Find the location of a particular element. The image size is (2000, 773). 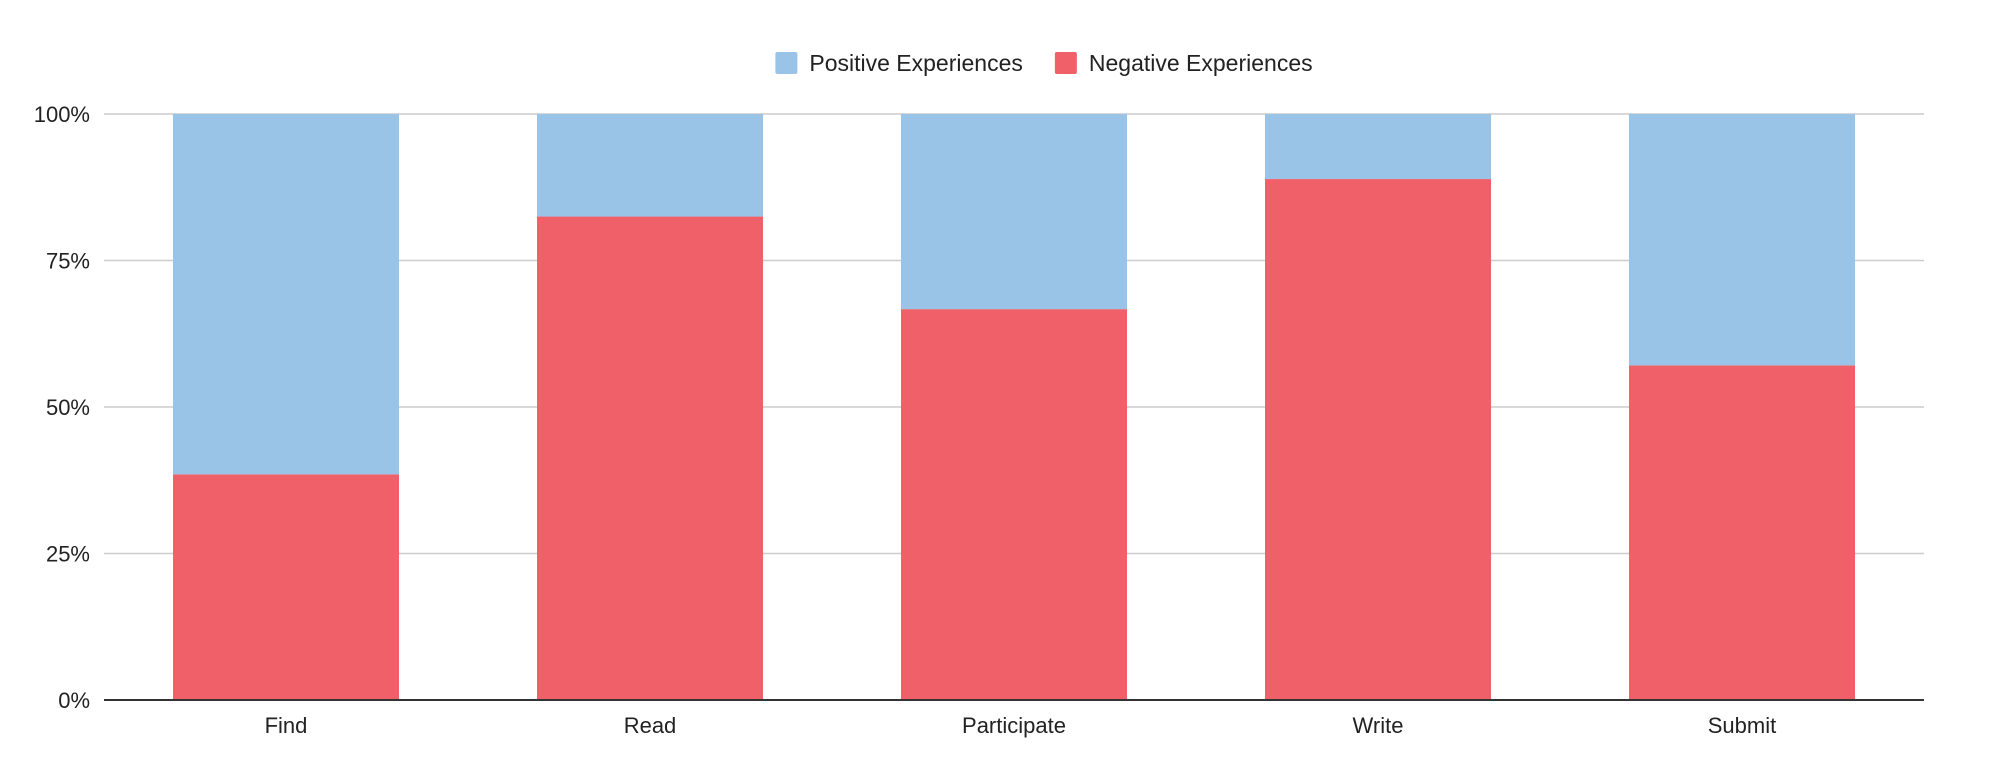

legend-label: Negative Experiences is located at coordinates (1201, 63).